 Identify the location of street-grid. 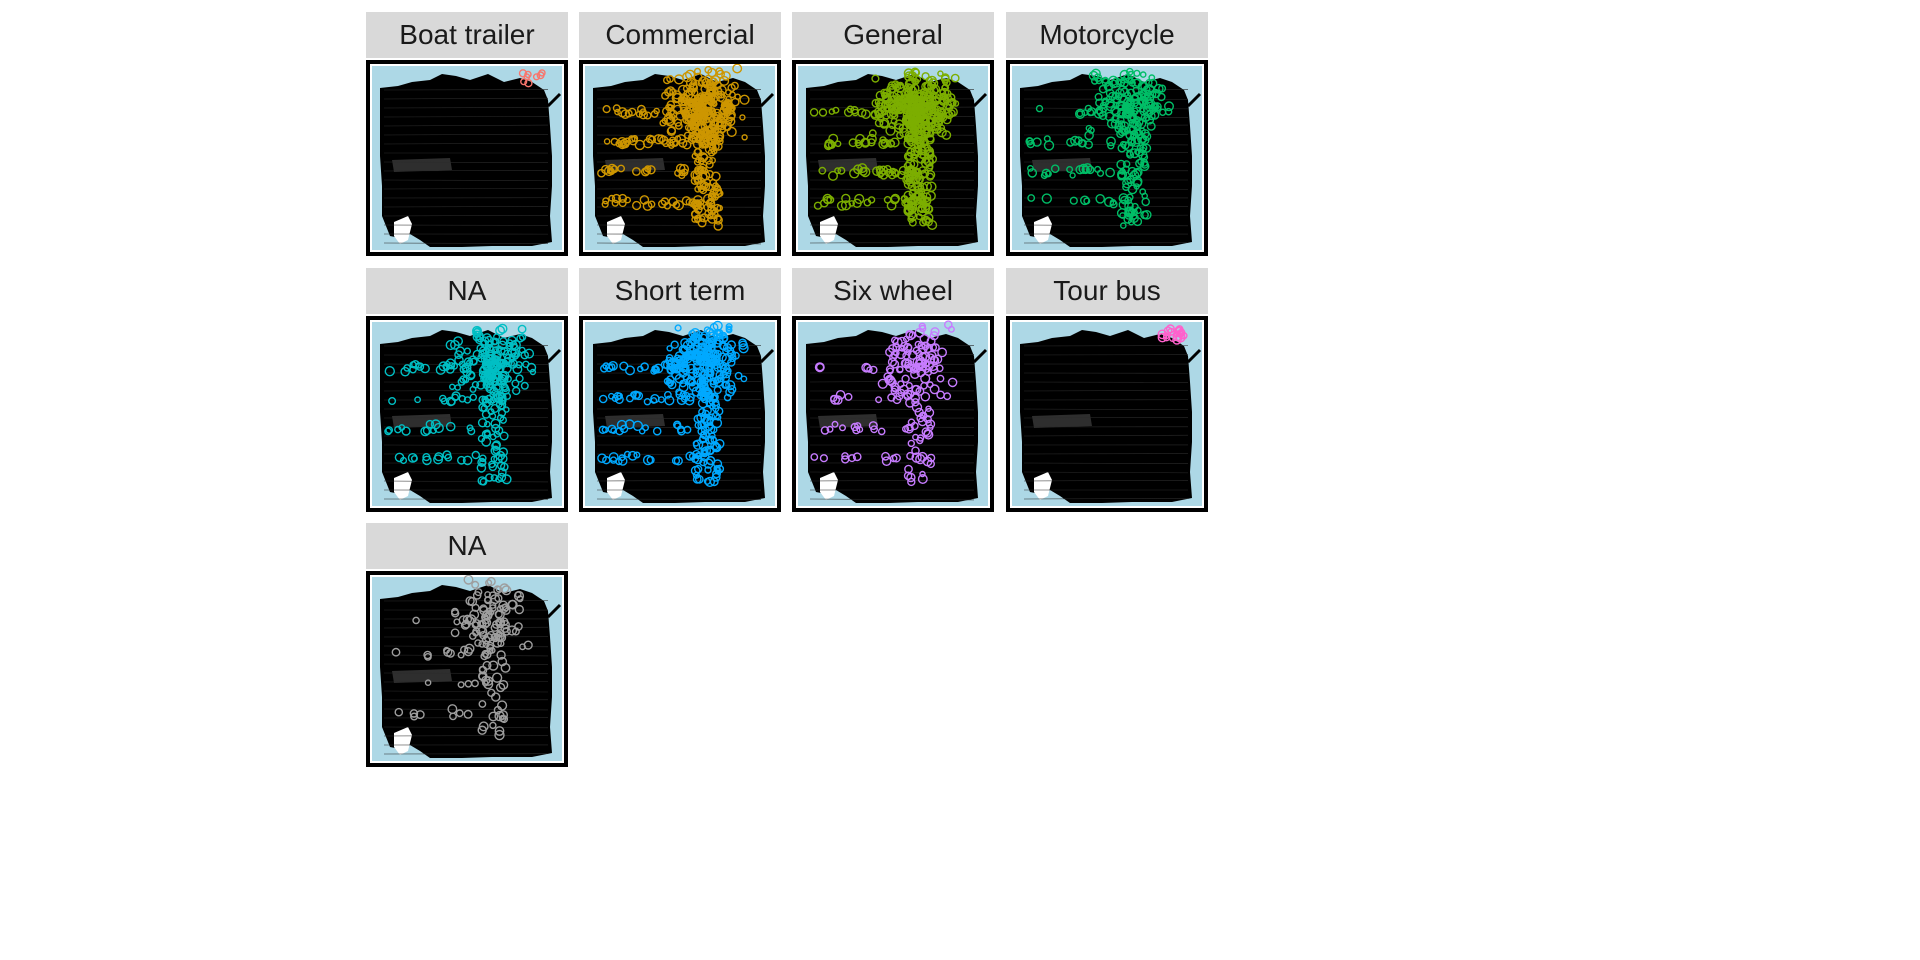
(466, 166).